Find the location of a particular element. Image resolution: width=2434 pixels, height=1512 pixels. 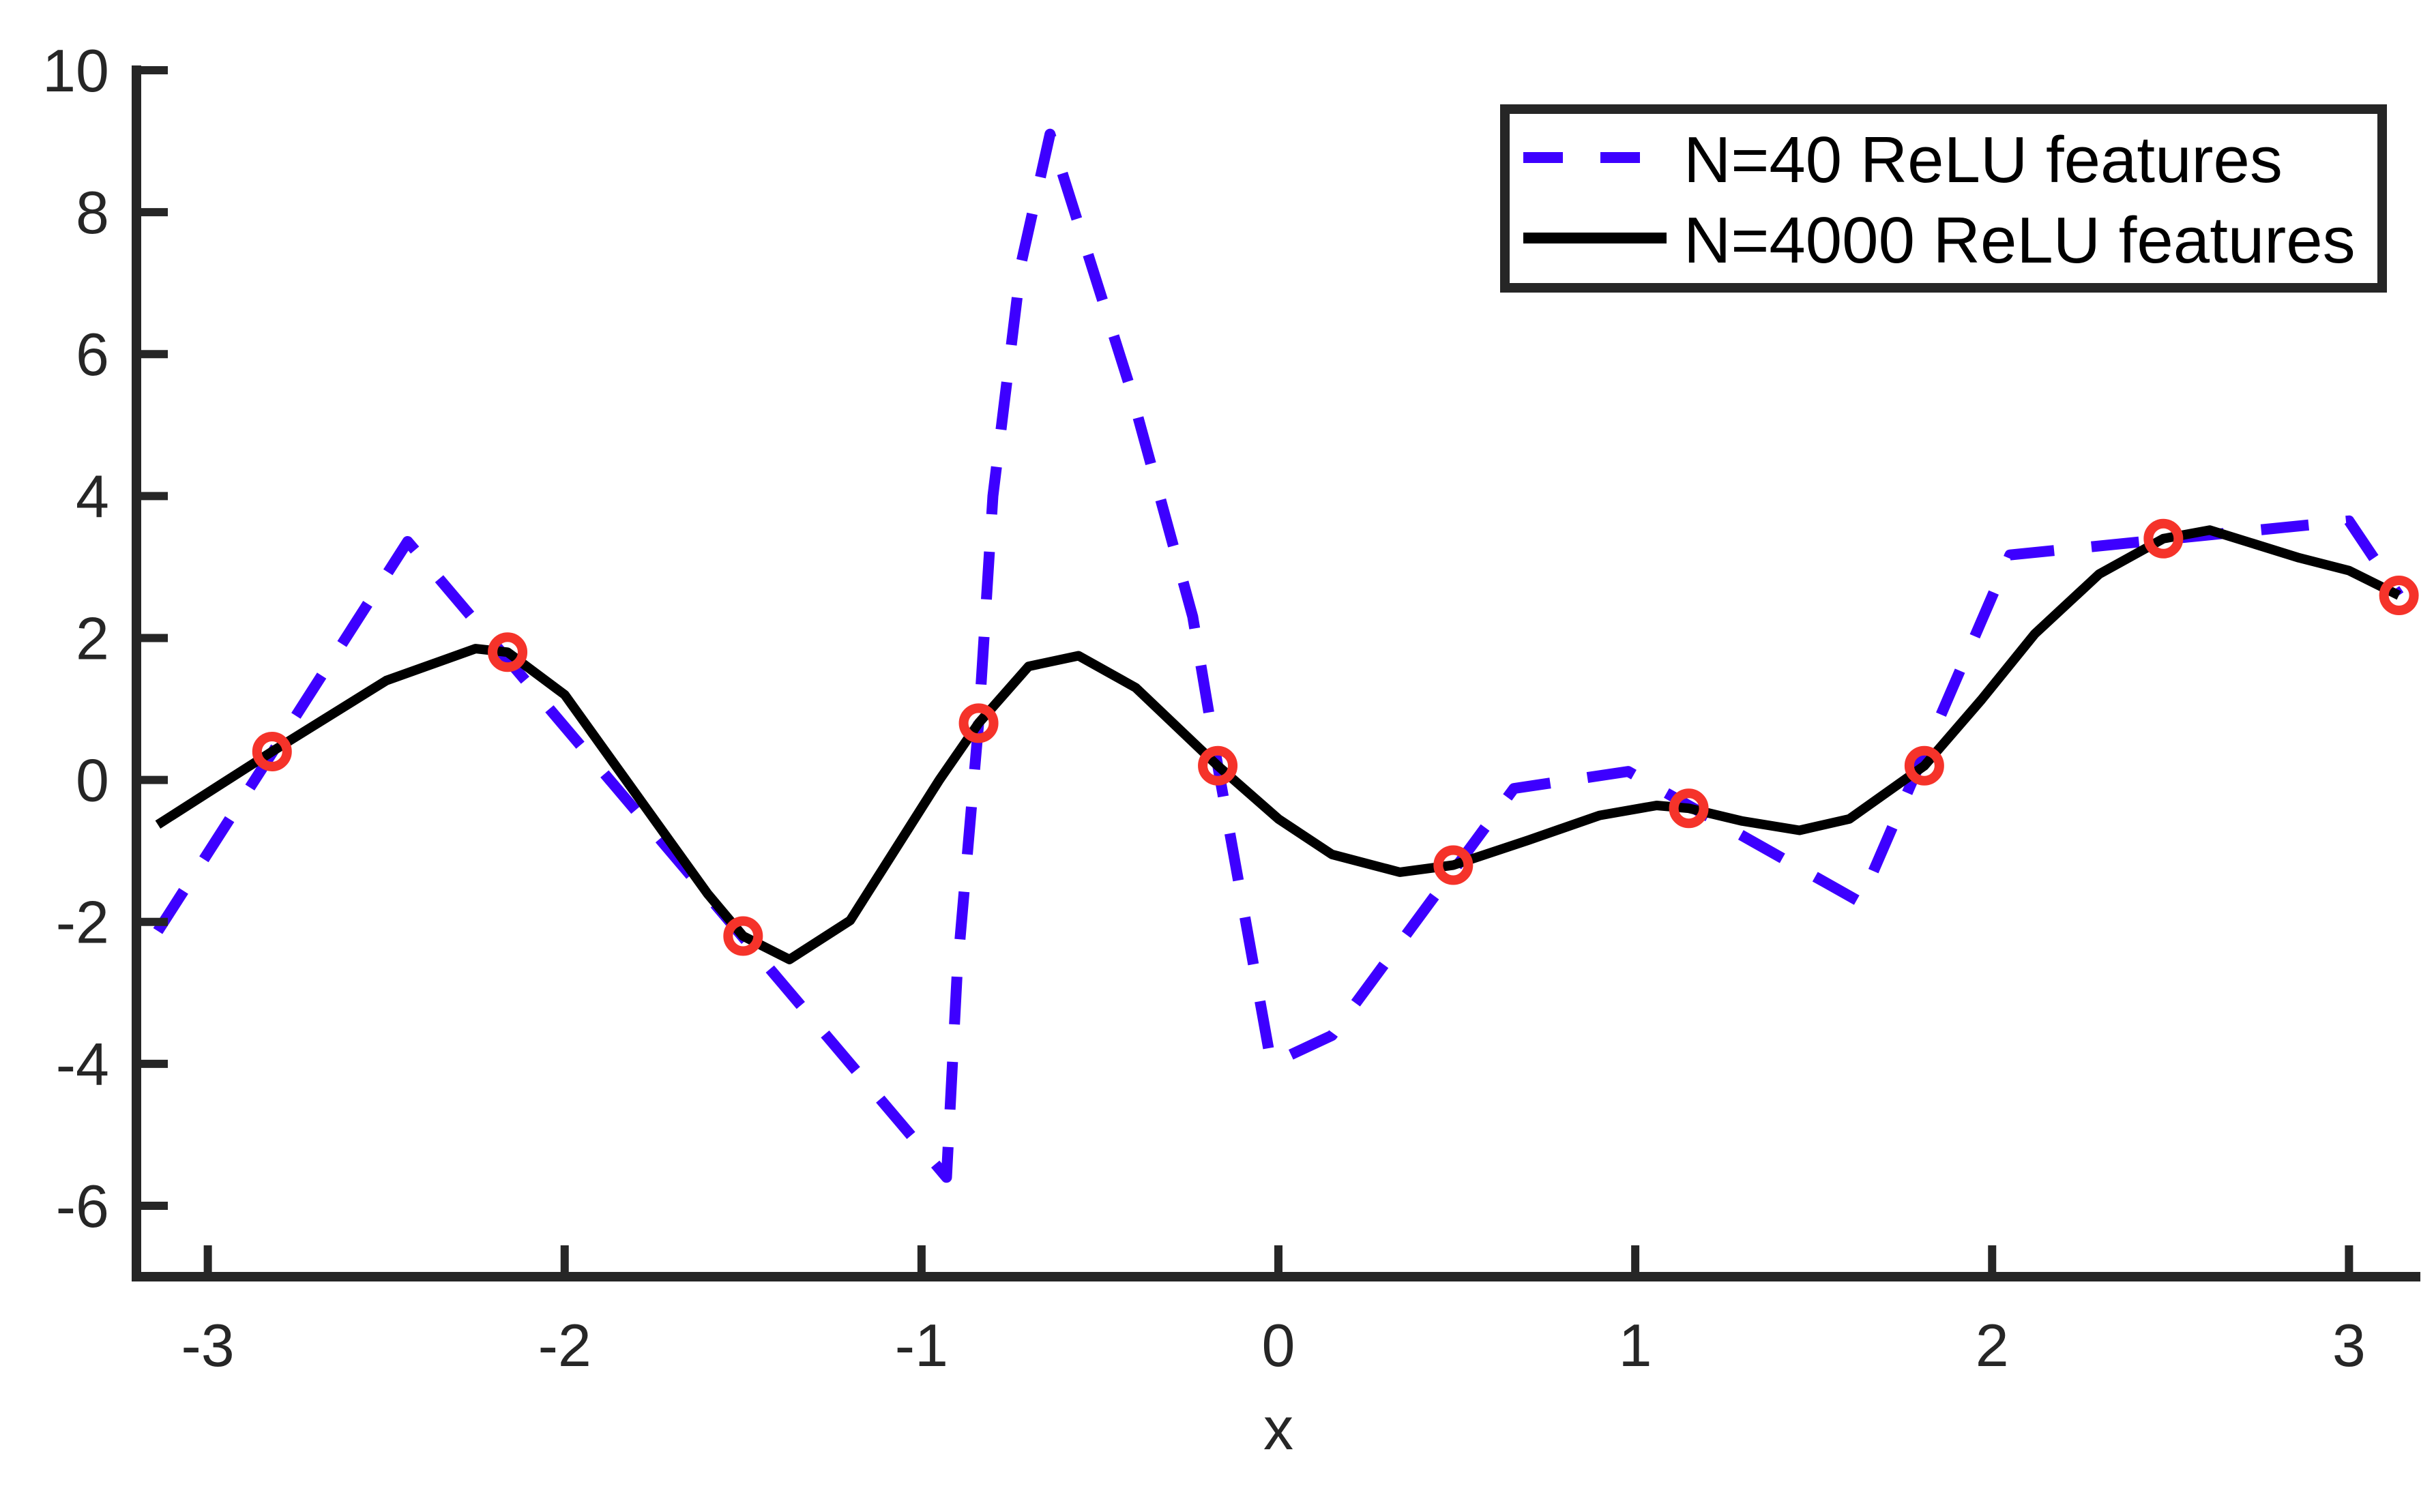

x-tick-label: 2 is located at coordinates (1992, 1345).